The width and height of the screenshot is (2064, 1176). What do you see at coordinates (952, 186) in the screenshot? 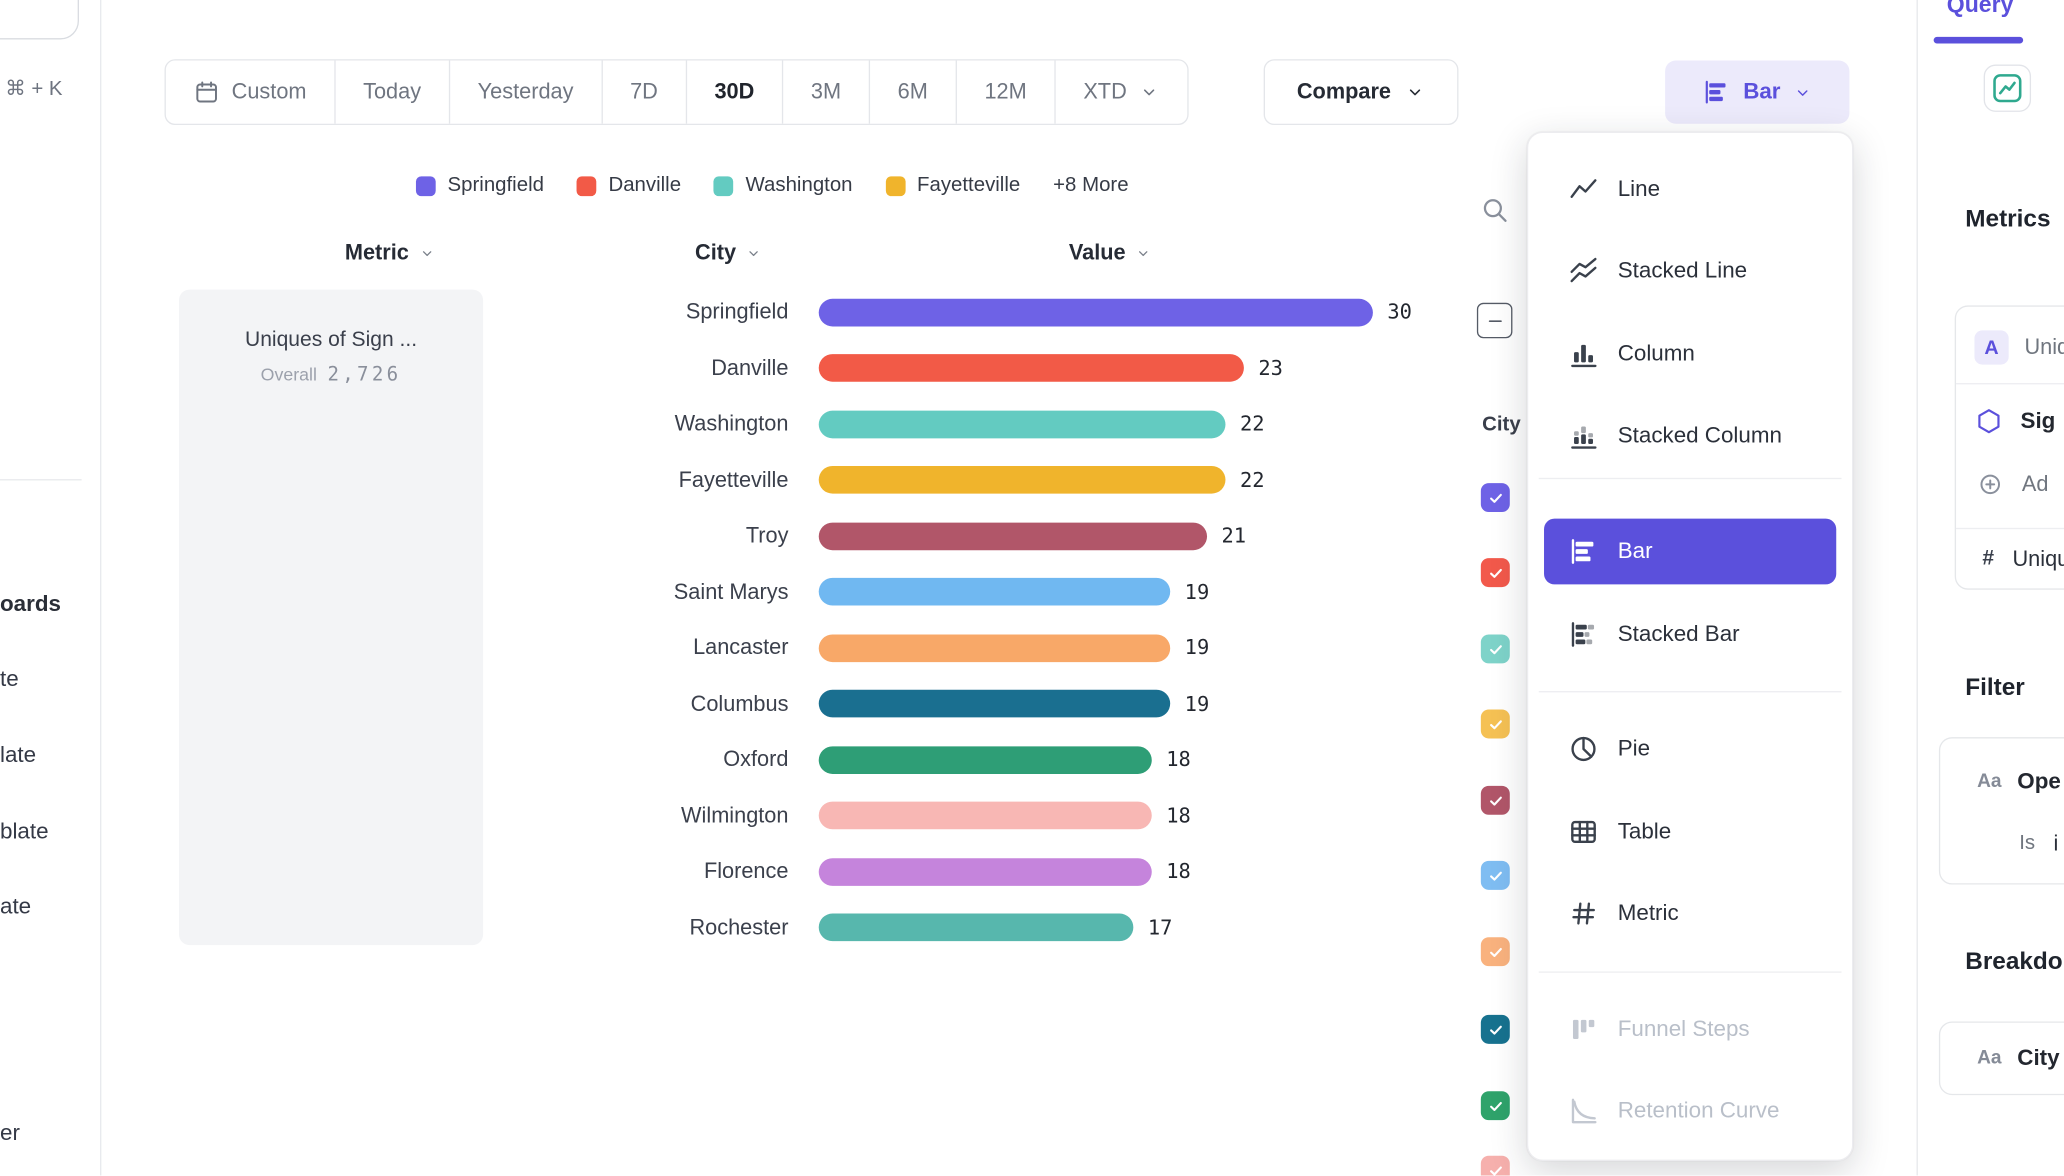
I see `legend-item-fayetteville: Fayetteville` at bounding box center [952, 186].